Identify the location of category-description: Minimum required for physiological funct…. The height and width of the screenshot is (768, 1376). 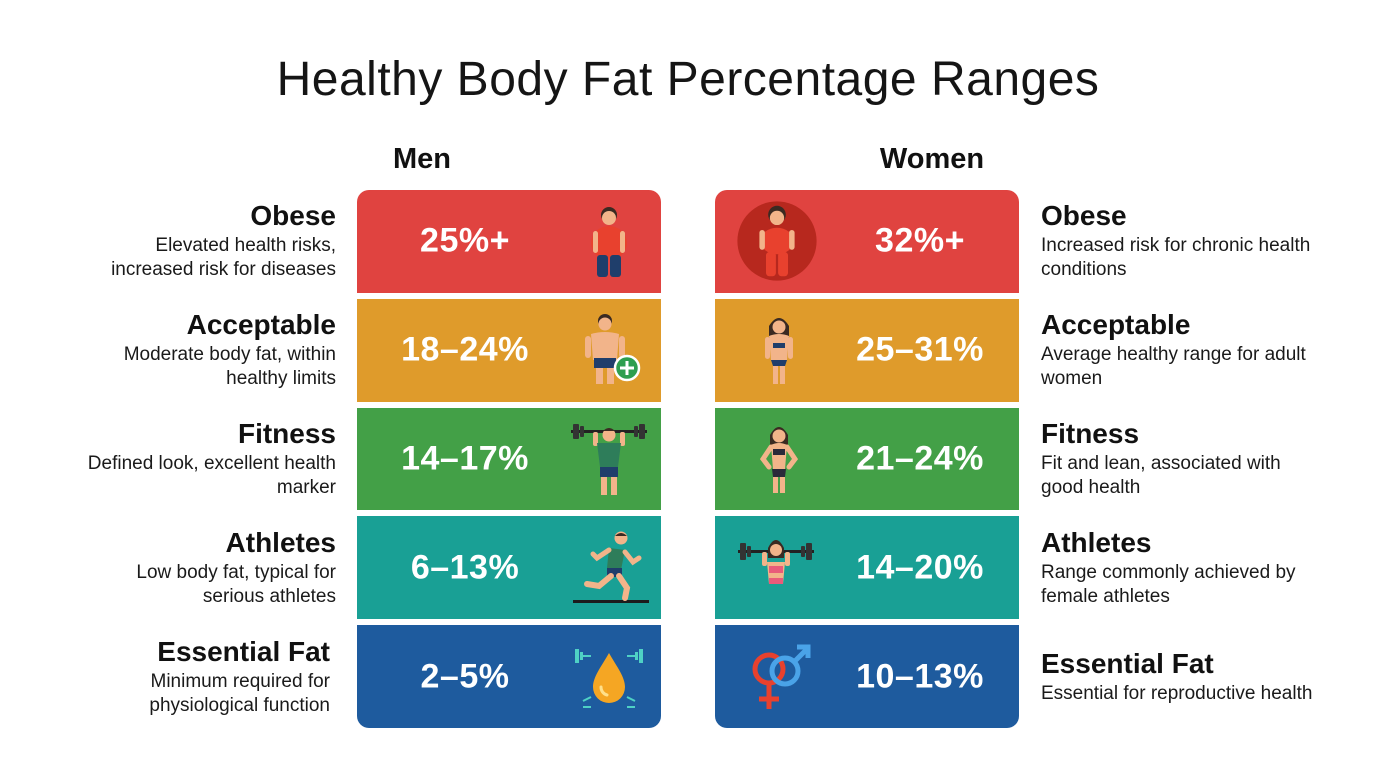
(239, 693).